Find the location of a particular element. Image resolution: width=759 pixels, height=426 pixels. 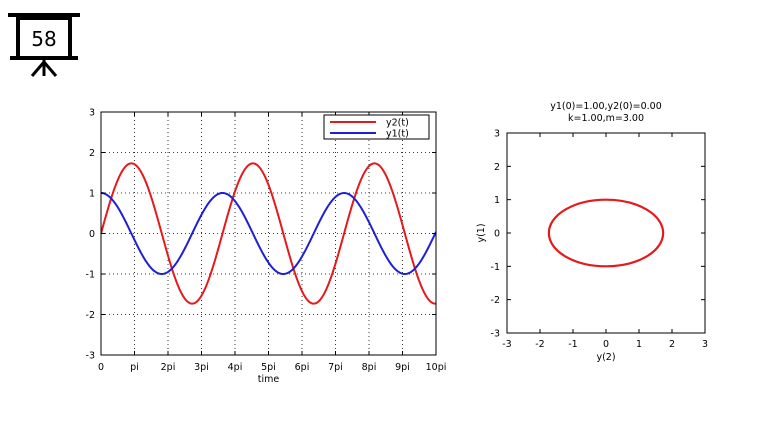

series-line-y1 is located at coordinates (268, 233).